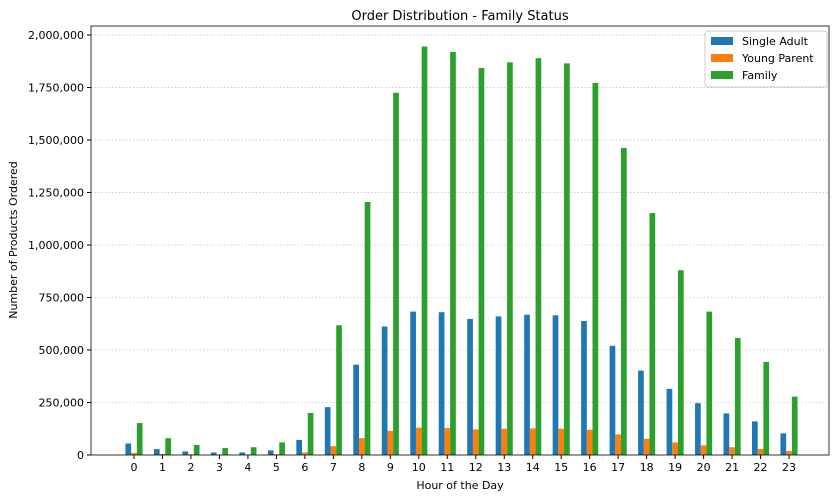 This screenshot has width=839, height=504. I want to click on x-axis-label: Hour of the Day, so click(460, 485).